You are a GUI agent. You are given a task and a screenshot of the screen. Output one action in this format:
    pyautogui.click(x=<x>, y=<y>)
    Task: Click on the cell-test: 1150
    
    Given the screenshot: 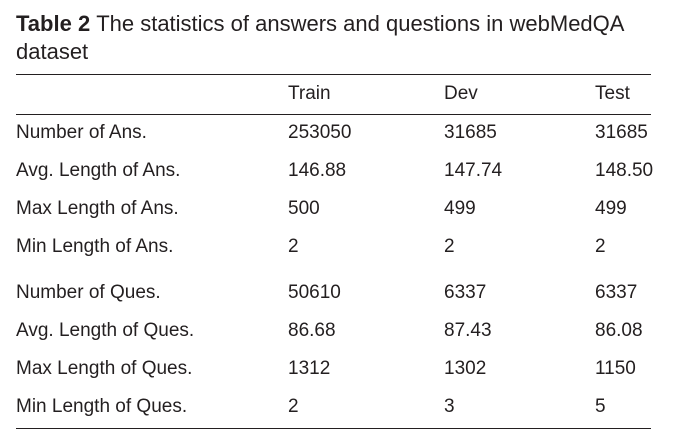 What is the action you would take?
    pyautogui.click(x=615, y=368)
    